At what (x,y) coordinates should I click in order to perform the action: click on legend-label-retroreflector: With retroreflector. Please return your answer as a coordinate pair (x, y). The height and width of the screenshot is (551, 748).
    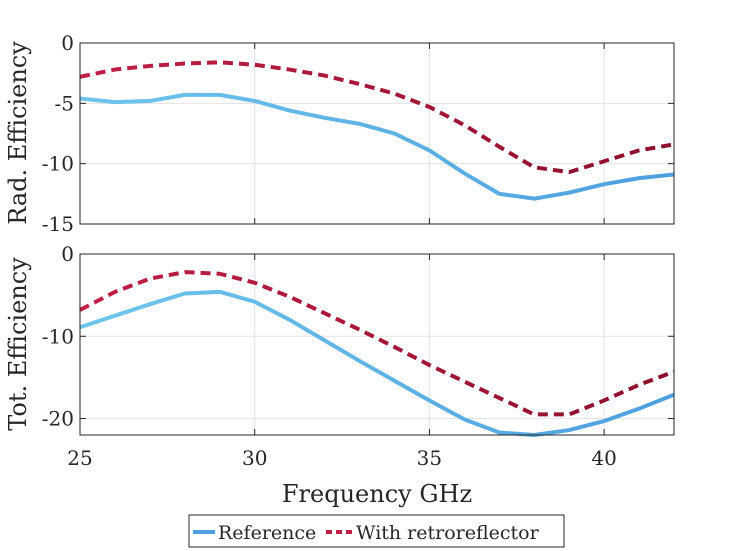
    Looking at the image, I should click on (448, 533).